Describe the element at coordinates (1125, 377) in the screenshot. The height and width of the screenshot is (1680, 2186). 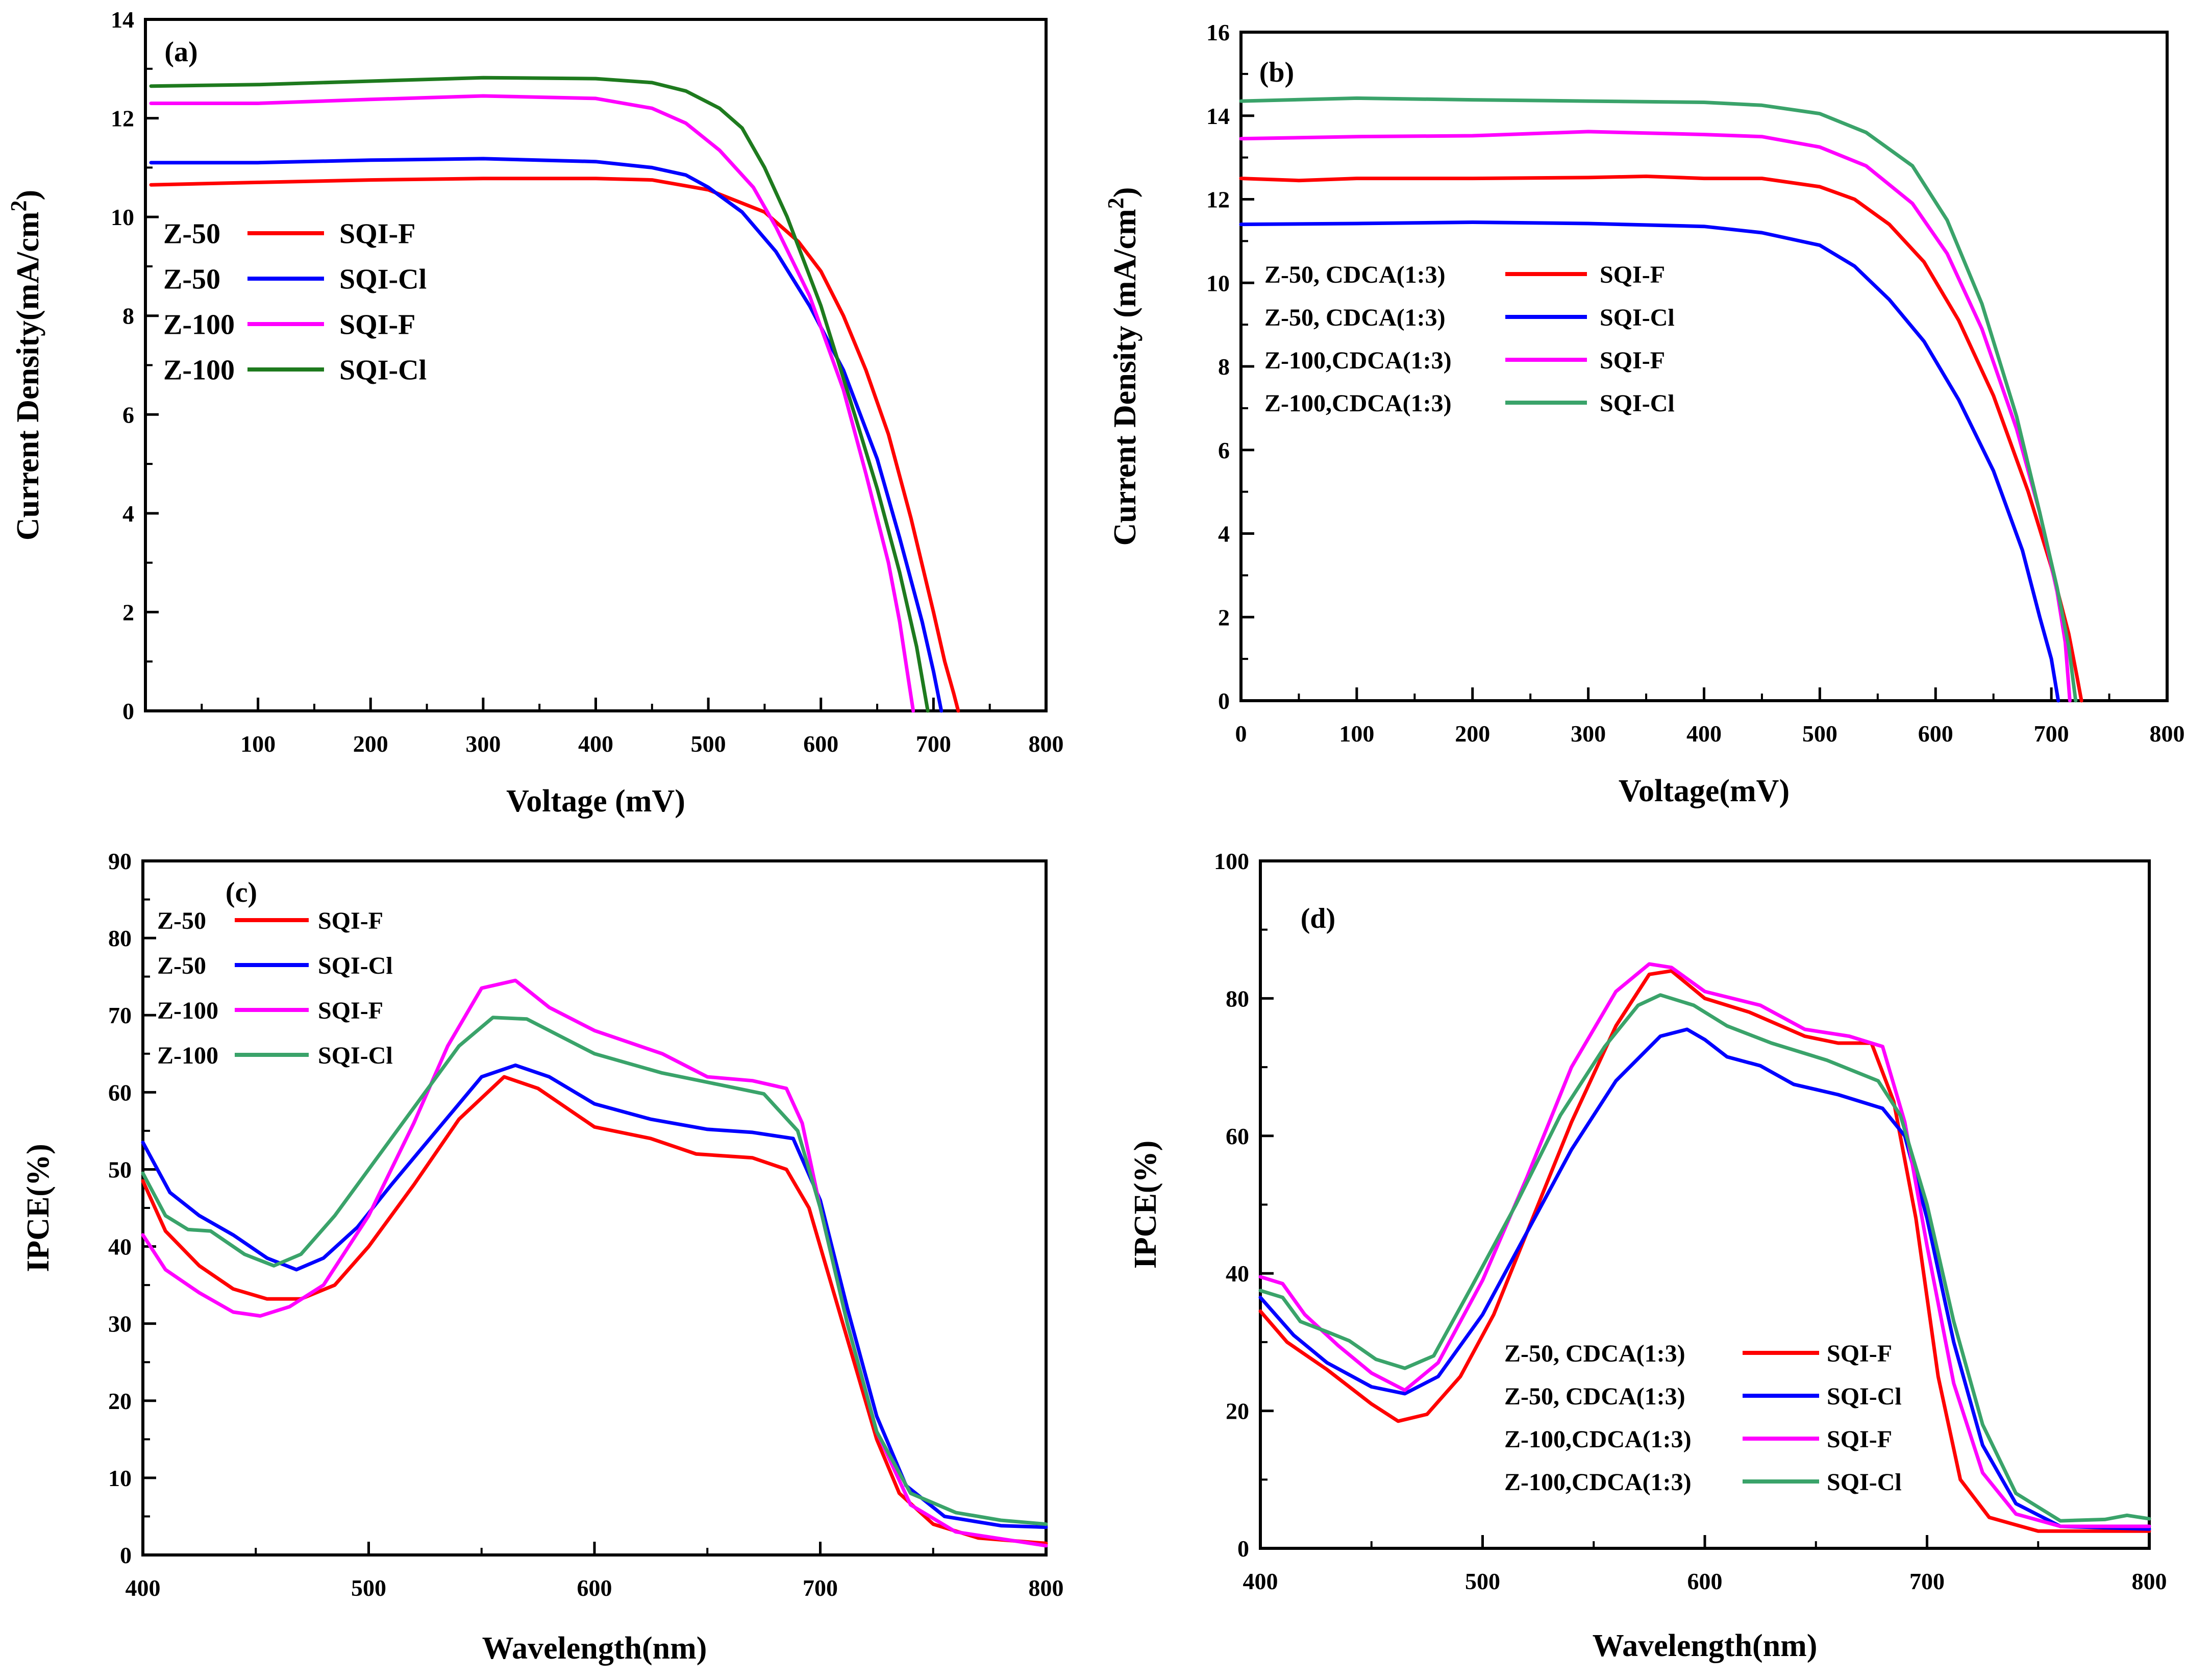
I see `y-axis-title-main: Current Density (mA/cm` at that location.